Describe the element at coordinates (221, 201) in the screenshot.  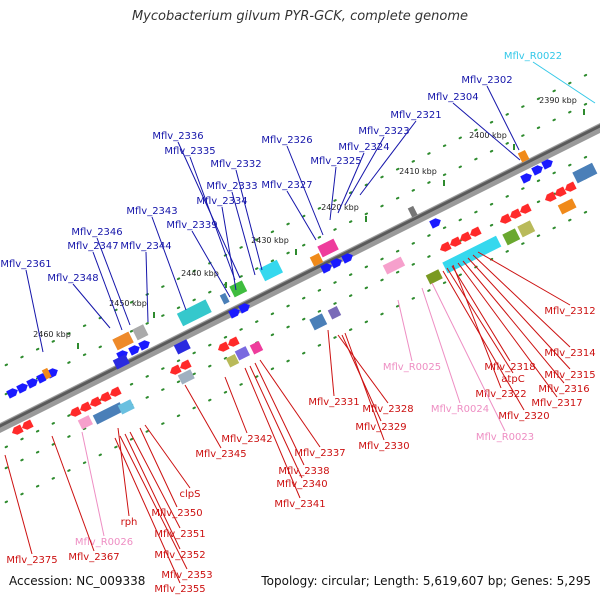
I see `forward-gene-label: Mflv_2334` at that location.